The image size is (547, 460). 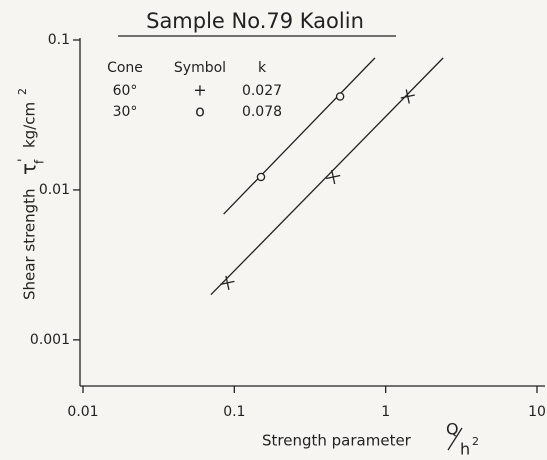 What do you see at coordinates (452, 429) in the screenshot?
I see `x-label-numerator: Q` at bounding box center [452, 429].